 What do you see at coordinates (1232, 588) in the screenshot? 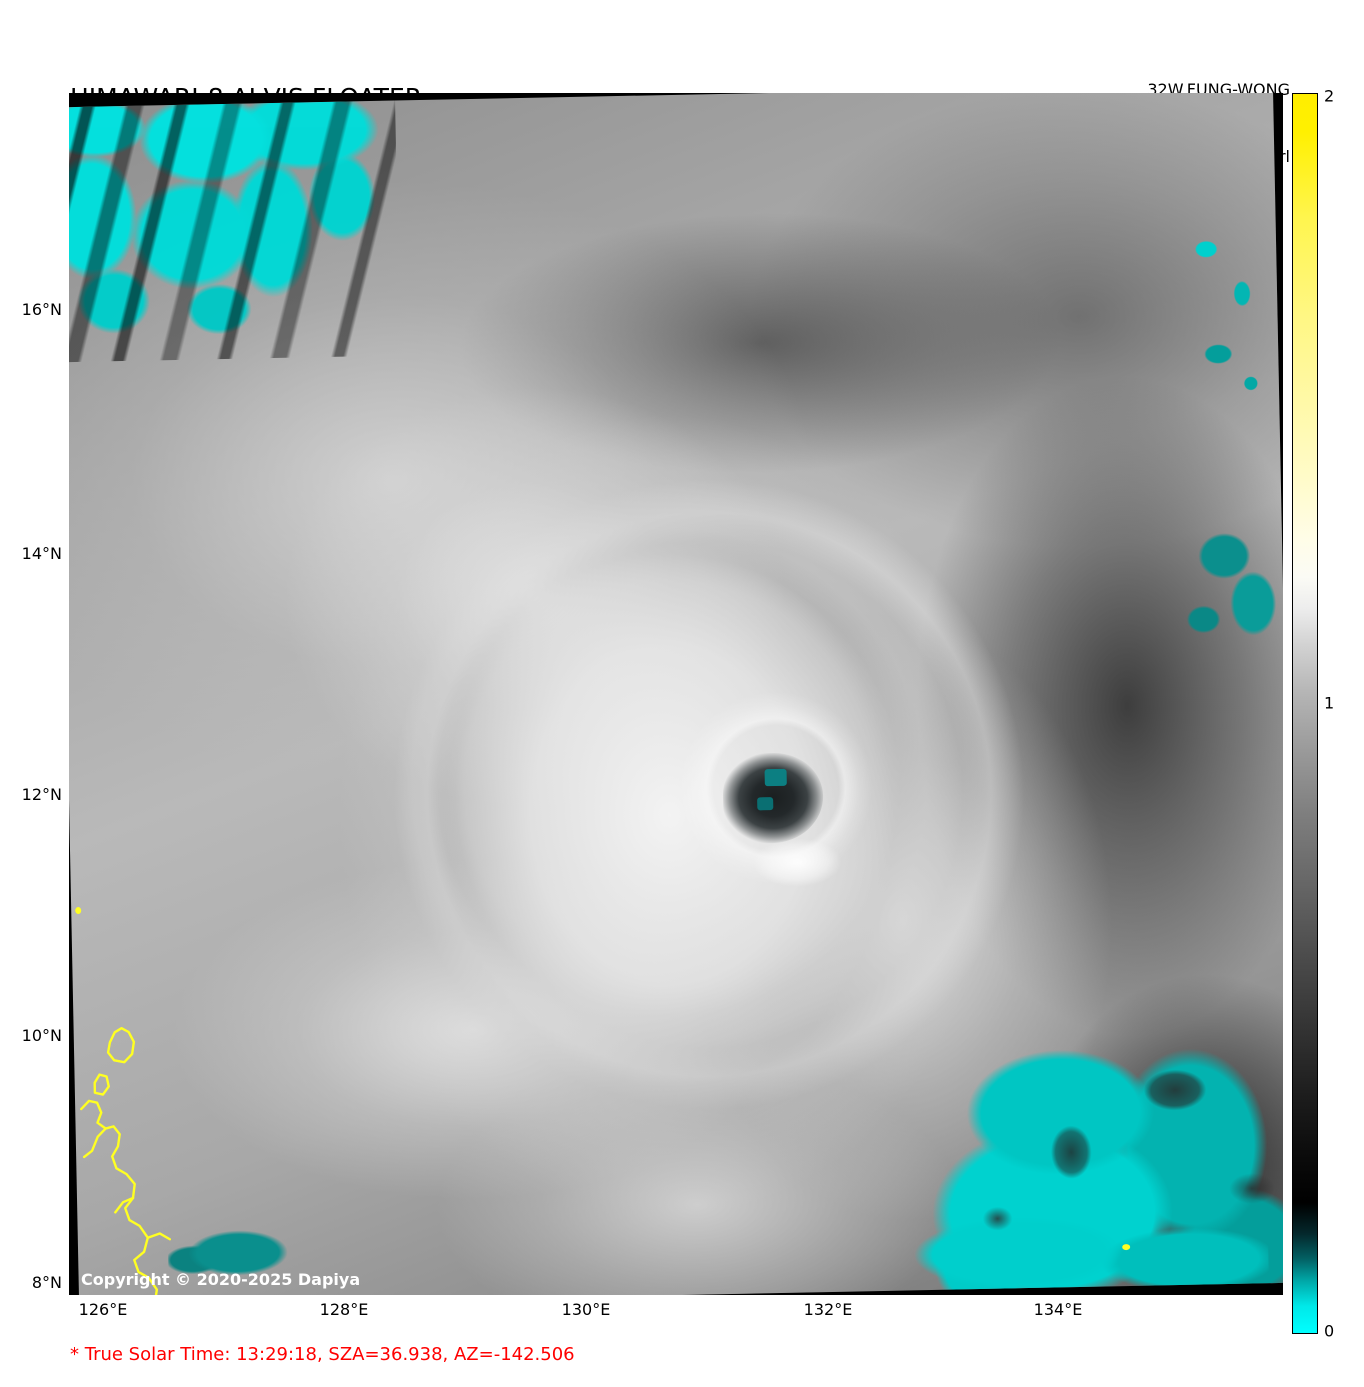
I see `clear-region-east` at bounding box center [1232, 588].